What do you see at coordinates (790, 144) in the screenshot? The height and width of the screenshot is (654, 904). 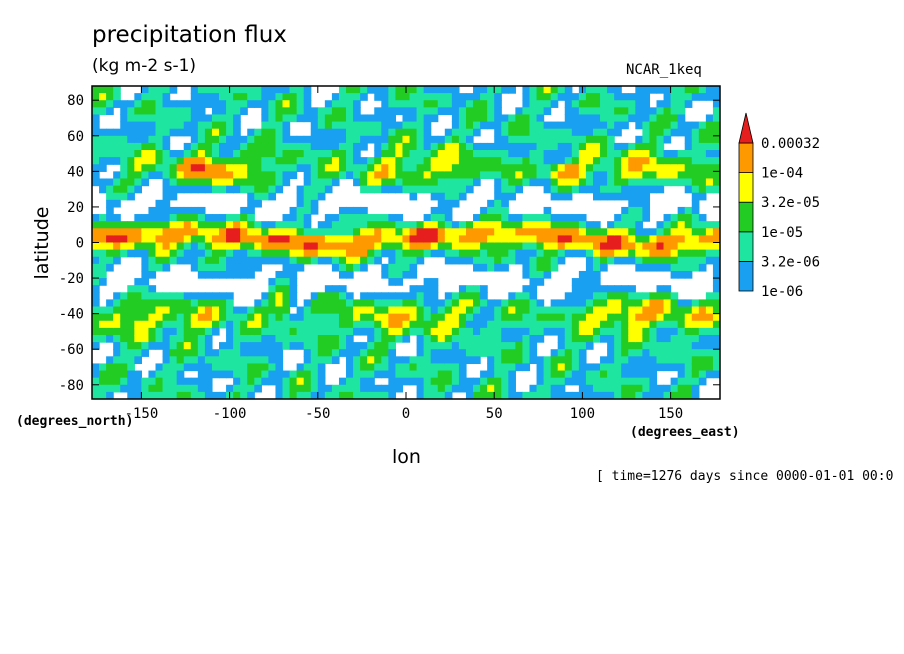 I see `colorbar-label: 0.00032` at bounding box center [790, 144].